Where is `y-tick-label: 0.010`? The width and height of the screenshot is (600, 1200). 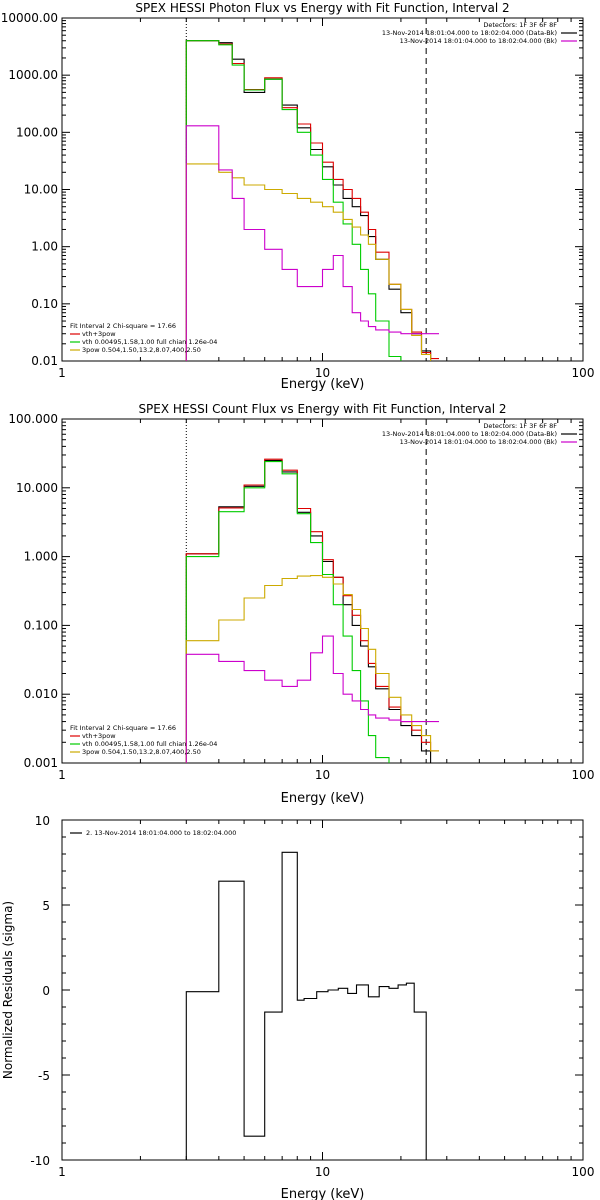
y-tick-label: 0.010 is located at coordinates (41, 694).